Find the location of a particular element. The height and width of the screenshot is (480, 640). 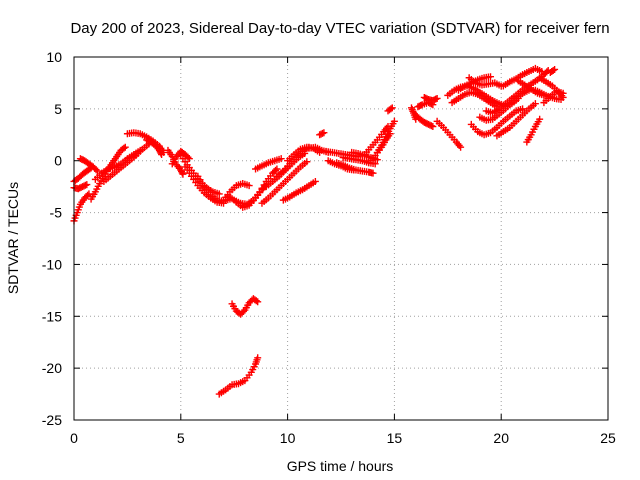

y-tick-label: -20 is located at coordinates (52, 368).